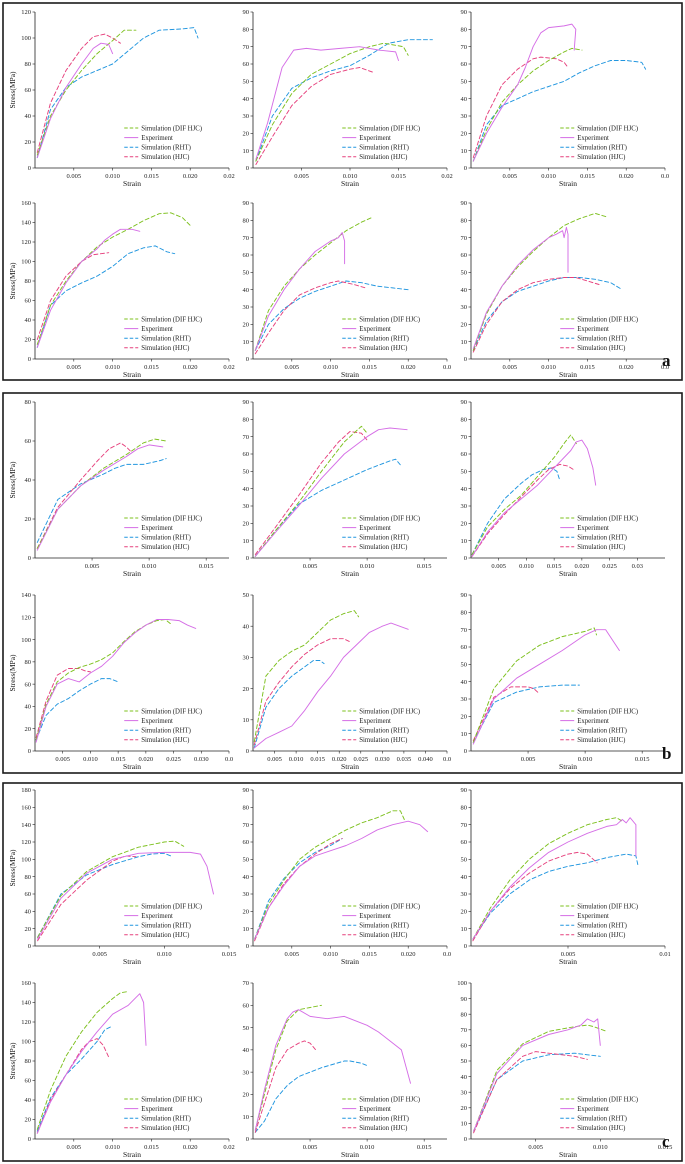  Describe the element at coordinates (26, 825) in the screenshot. I see `y-tick-label: 140` at that location.